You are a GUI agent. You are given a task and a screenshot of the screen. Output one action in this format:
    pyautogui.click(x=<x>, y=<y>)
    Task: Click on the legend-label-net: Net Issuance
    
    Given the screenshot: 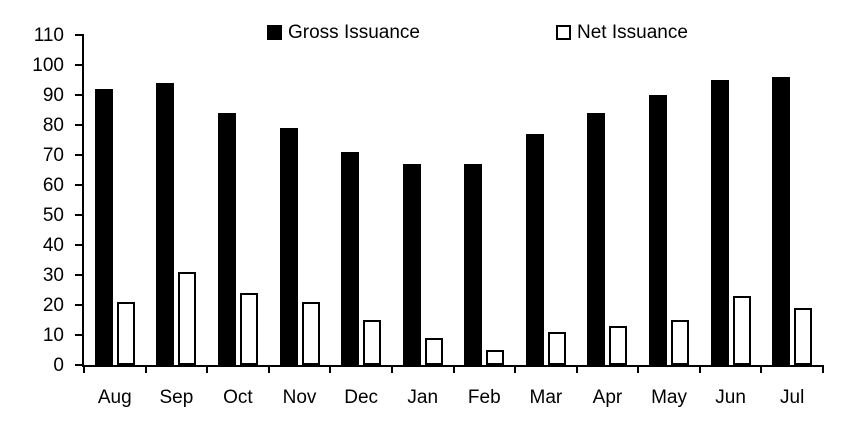 What is the action you would take?
    pyautogui.click(x=632, y=32)
    